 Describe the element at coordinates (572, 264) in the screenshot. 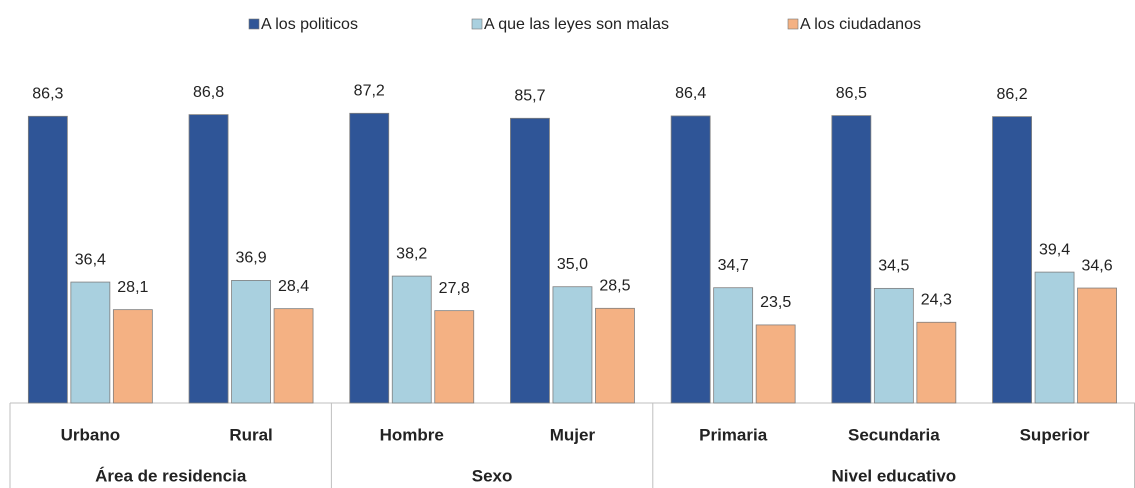

I see `data-label: 35,0` at that location.